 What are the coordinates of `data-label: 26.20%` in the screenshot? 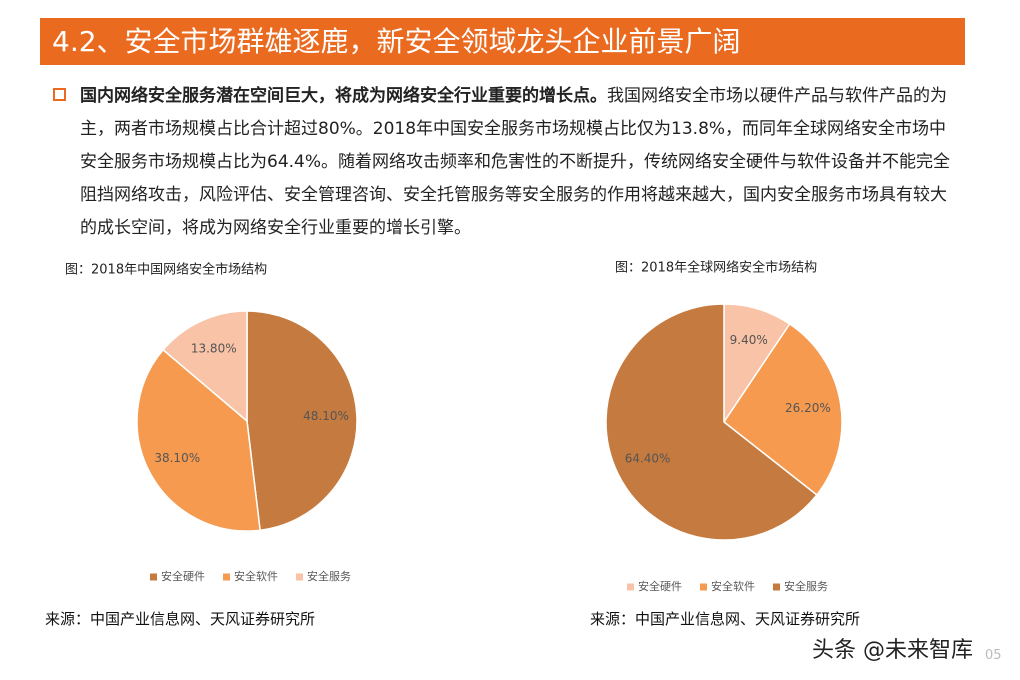 It's located at (808, 408).